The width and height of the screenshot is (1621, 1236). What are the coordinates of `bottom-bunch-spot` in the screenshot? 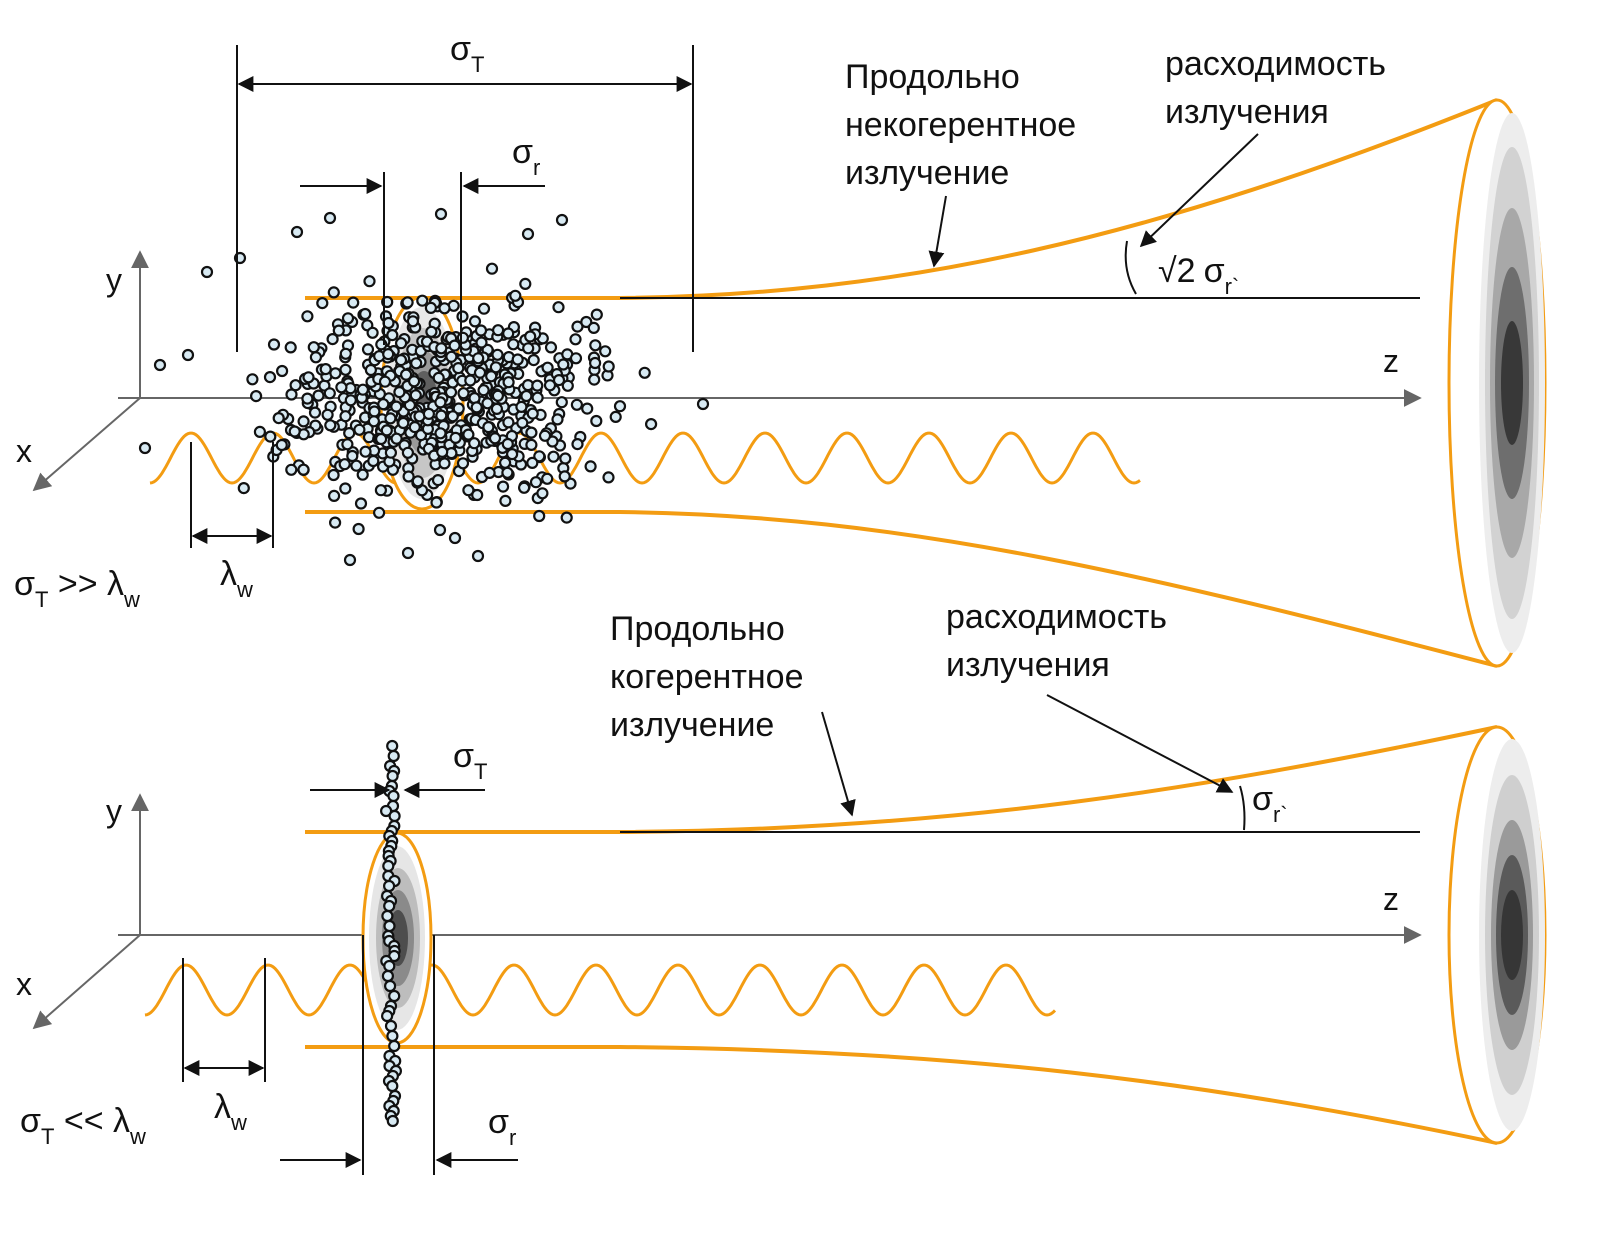 It's located at (397, 938).